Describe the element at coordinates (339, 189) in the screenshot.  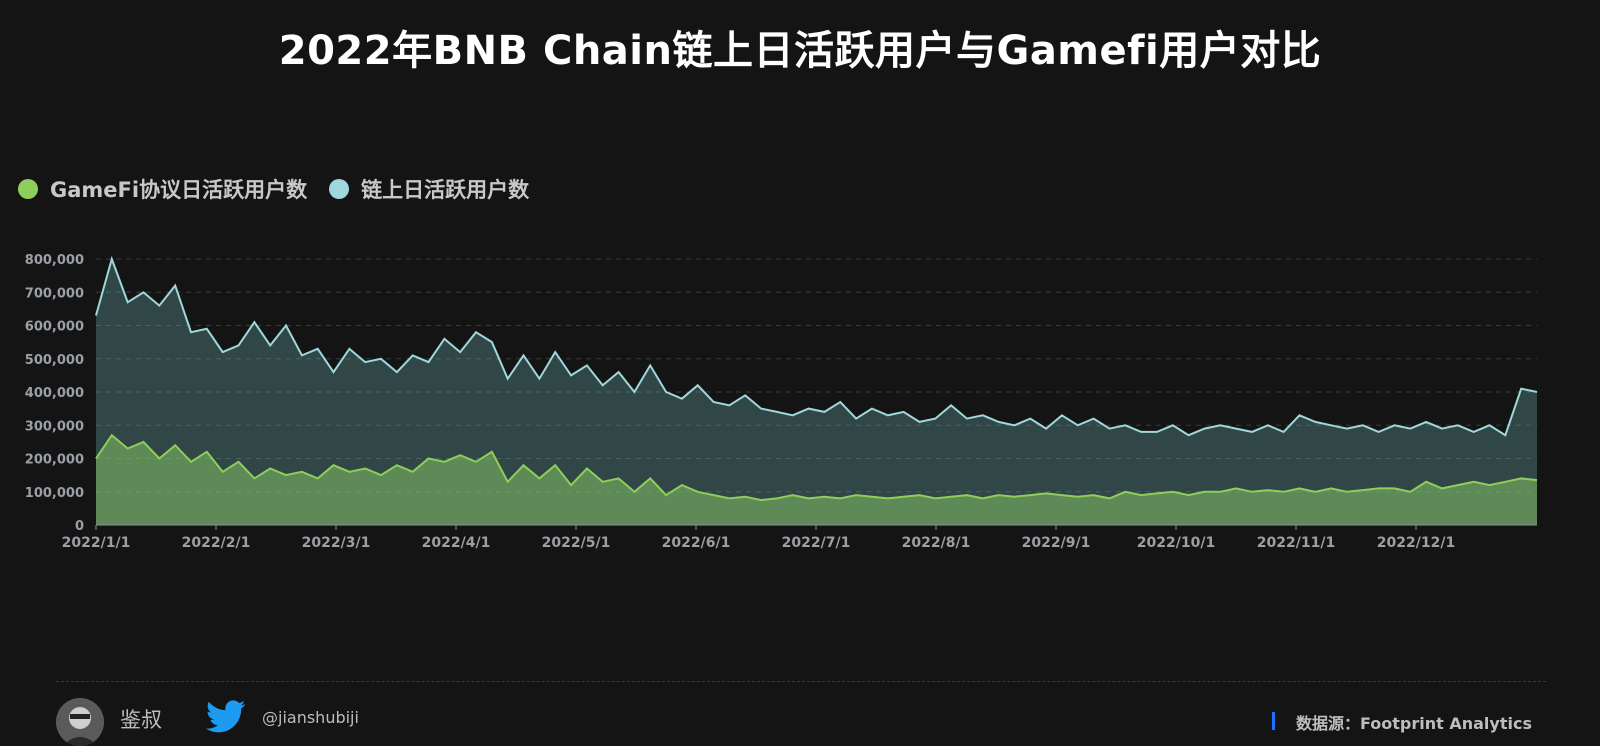
I see `legend-dot-chain` at that location.